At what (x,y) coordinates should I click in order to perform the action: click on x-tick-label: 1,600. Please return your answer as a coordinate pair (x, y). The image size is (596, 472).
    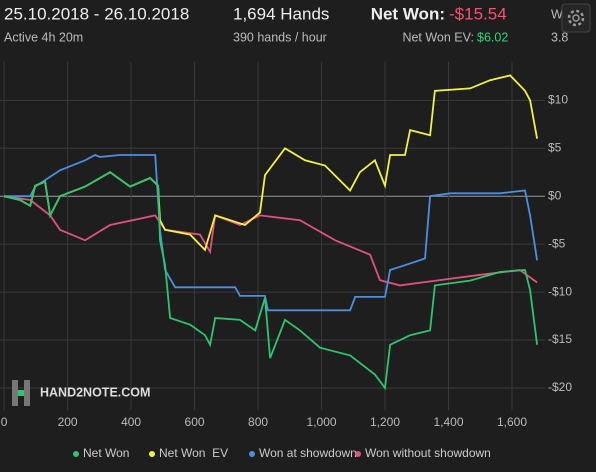
    Looking at the image, I should click on (512, 422).